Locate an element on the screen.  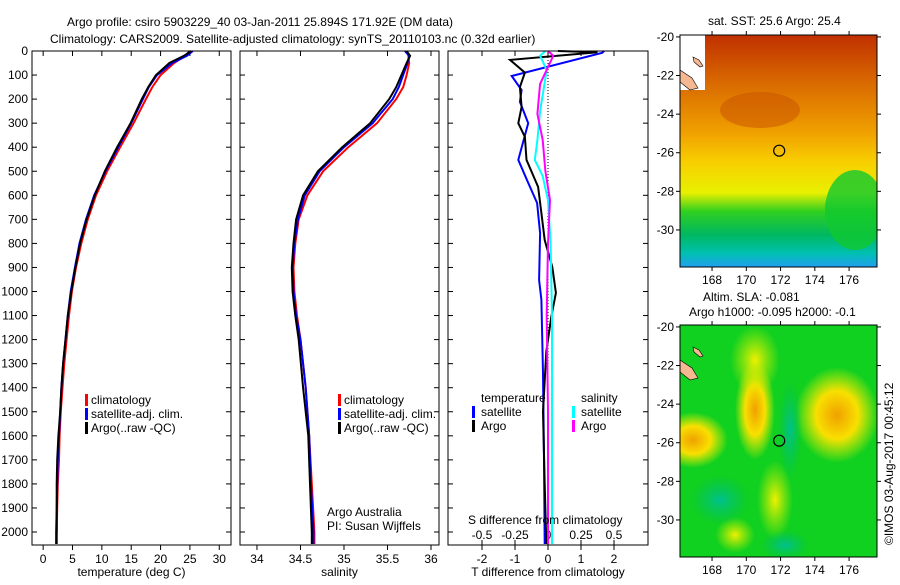
series-line-salinity-satellite is located at coordinates (543, 297).